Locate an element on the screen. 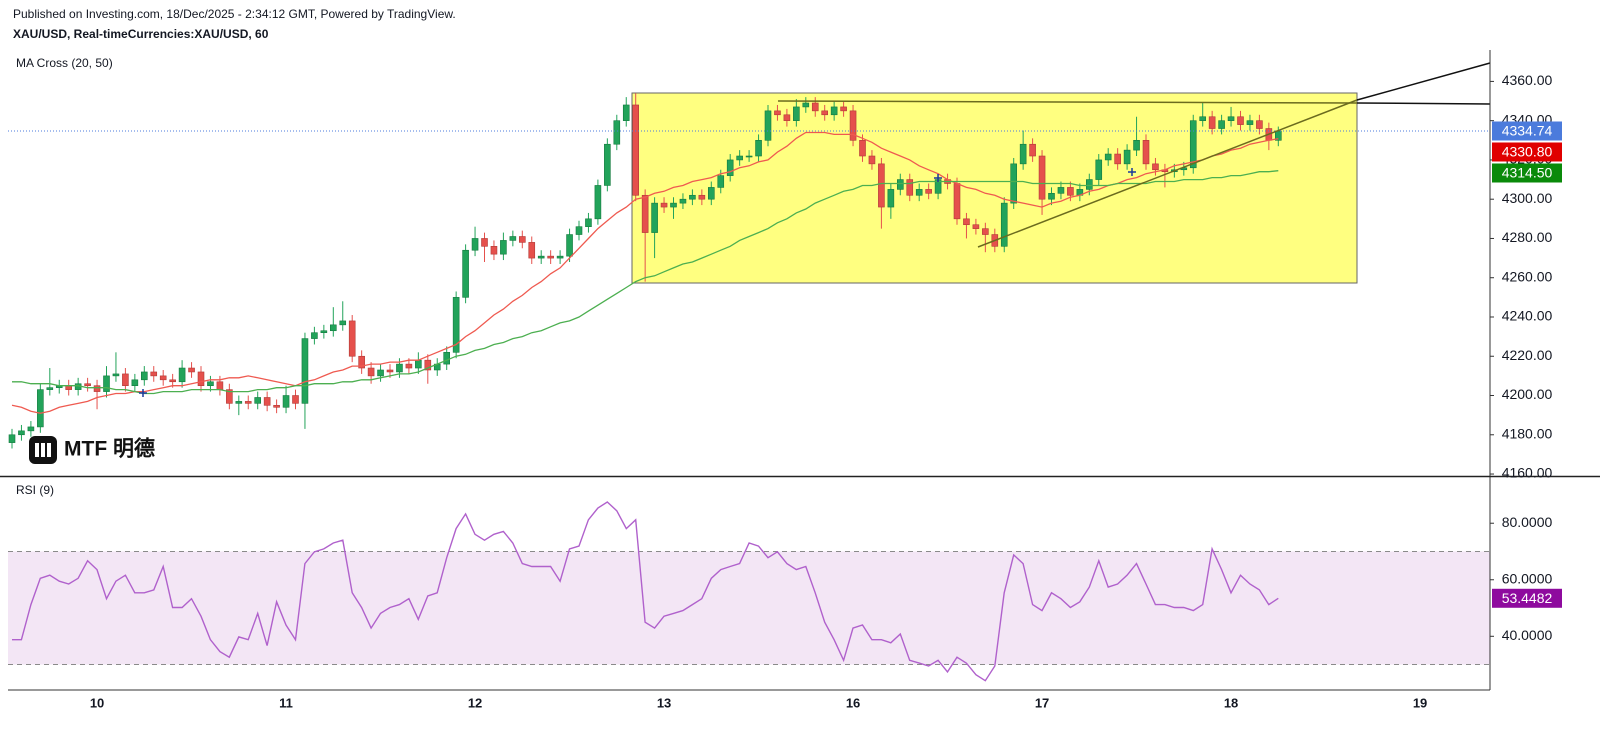  price-tag-label: 53.4482 is located at coordinates (1527, 598).